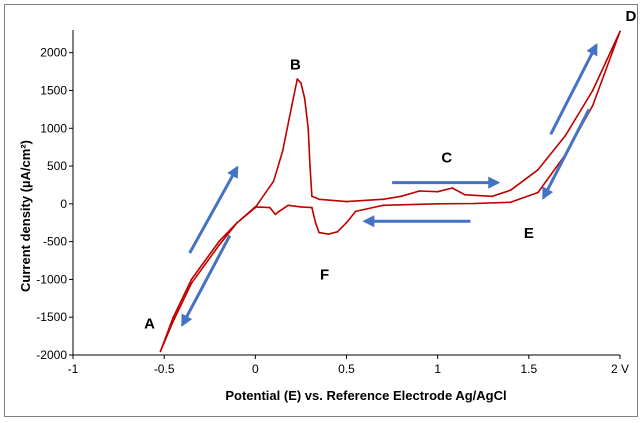  Describe the element at coordinates (437, 369) in the screenshot. I see `x-tick-label: 1` at that location.